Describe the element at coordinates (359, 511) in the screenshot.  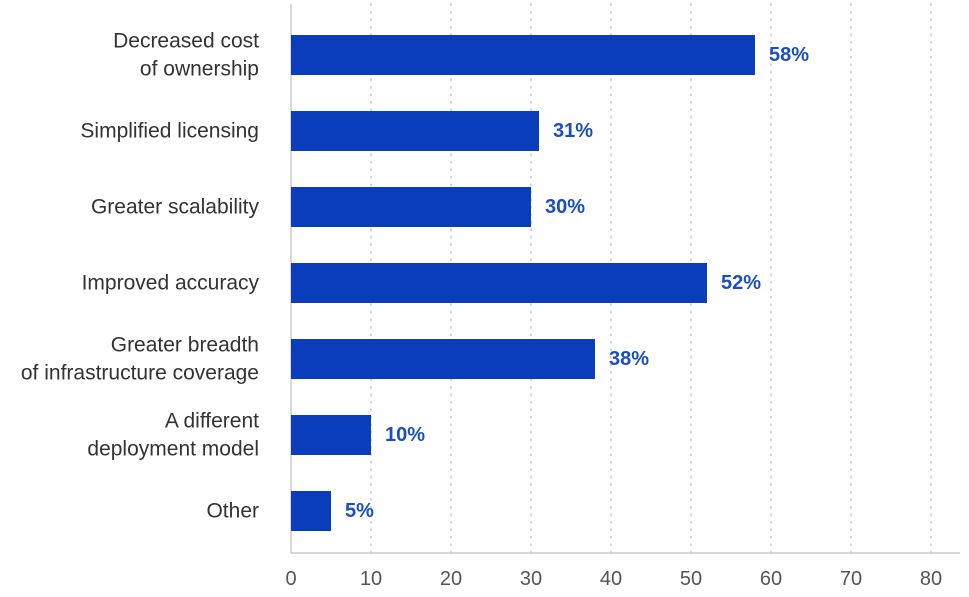
I see `value-label-6: 5%` at that location.